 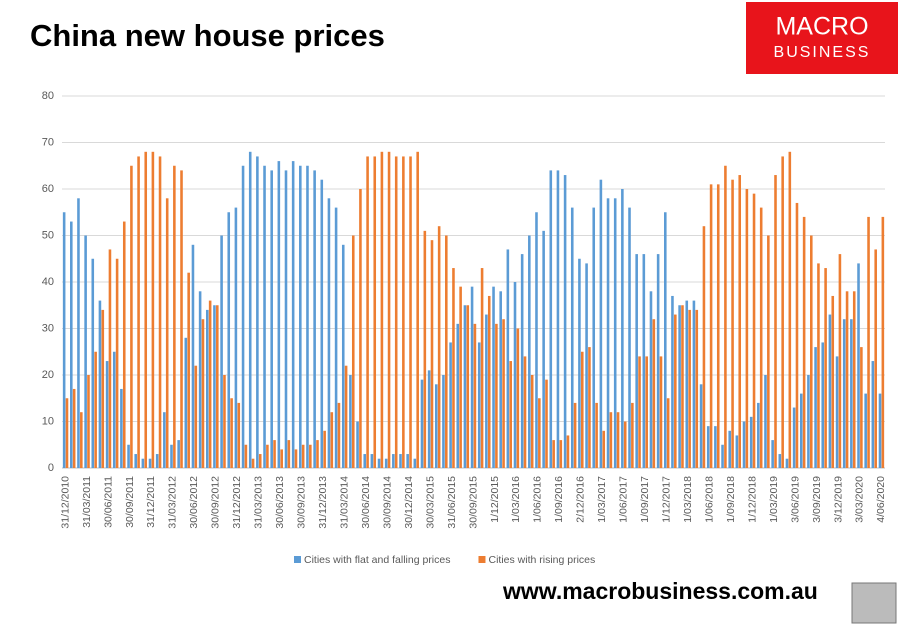 I want to click on x-tick-label: 30/09/2012, so click(x=216, y=502).